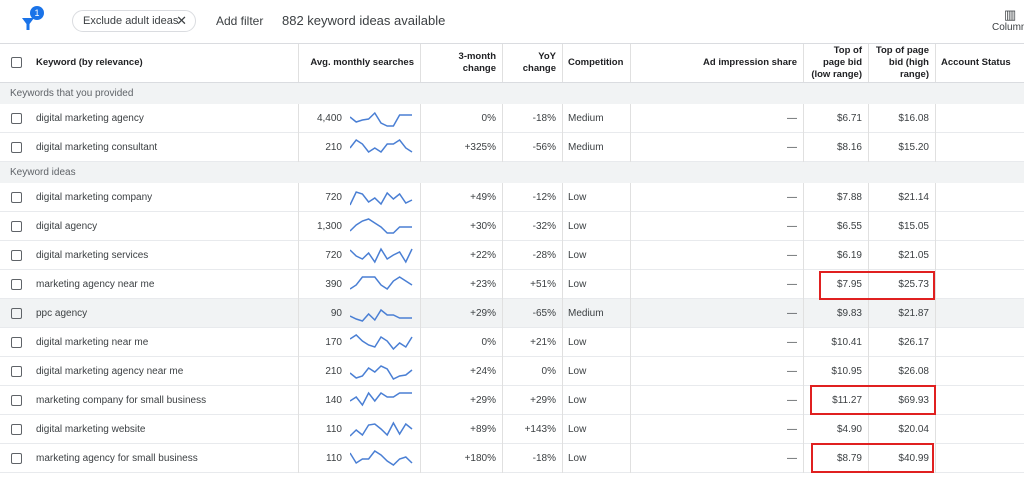 Image resolution: width=1024 pixels, height=478 pixels. I want to click on divider, so click(512, 43).